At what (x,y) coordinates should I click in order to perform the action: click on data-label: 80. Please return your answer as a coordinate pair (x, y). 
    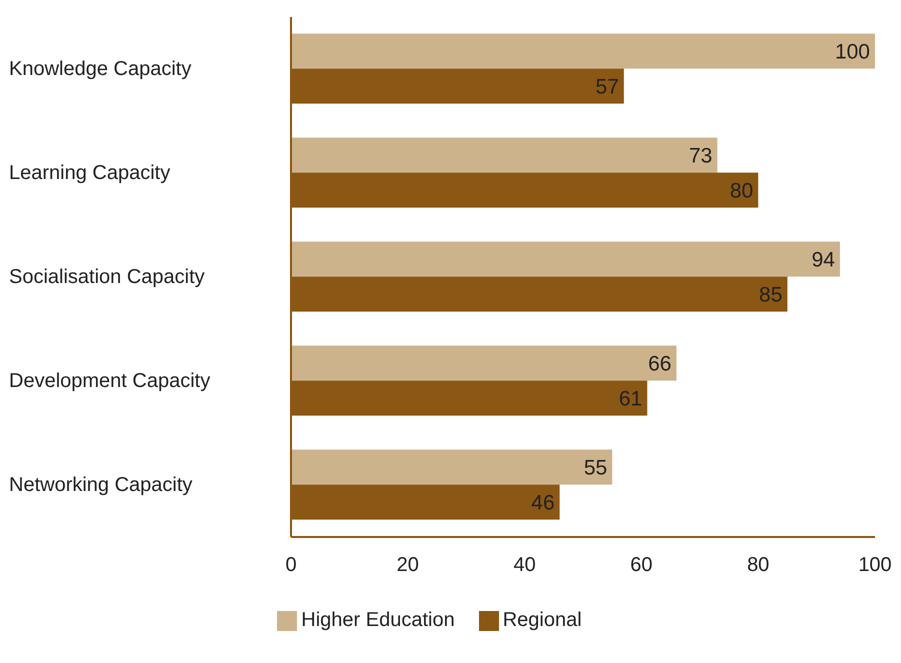
    Looking at the image, I should click on (742, 191).